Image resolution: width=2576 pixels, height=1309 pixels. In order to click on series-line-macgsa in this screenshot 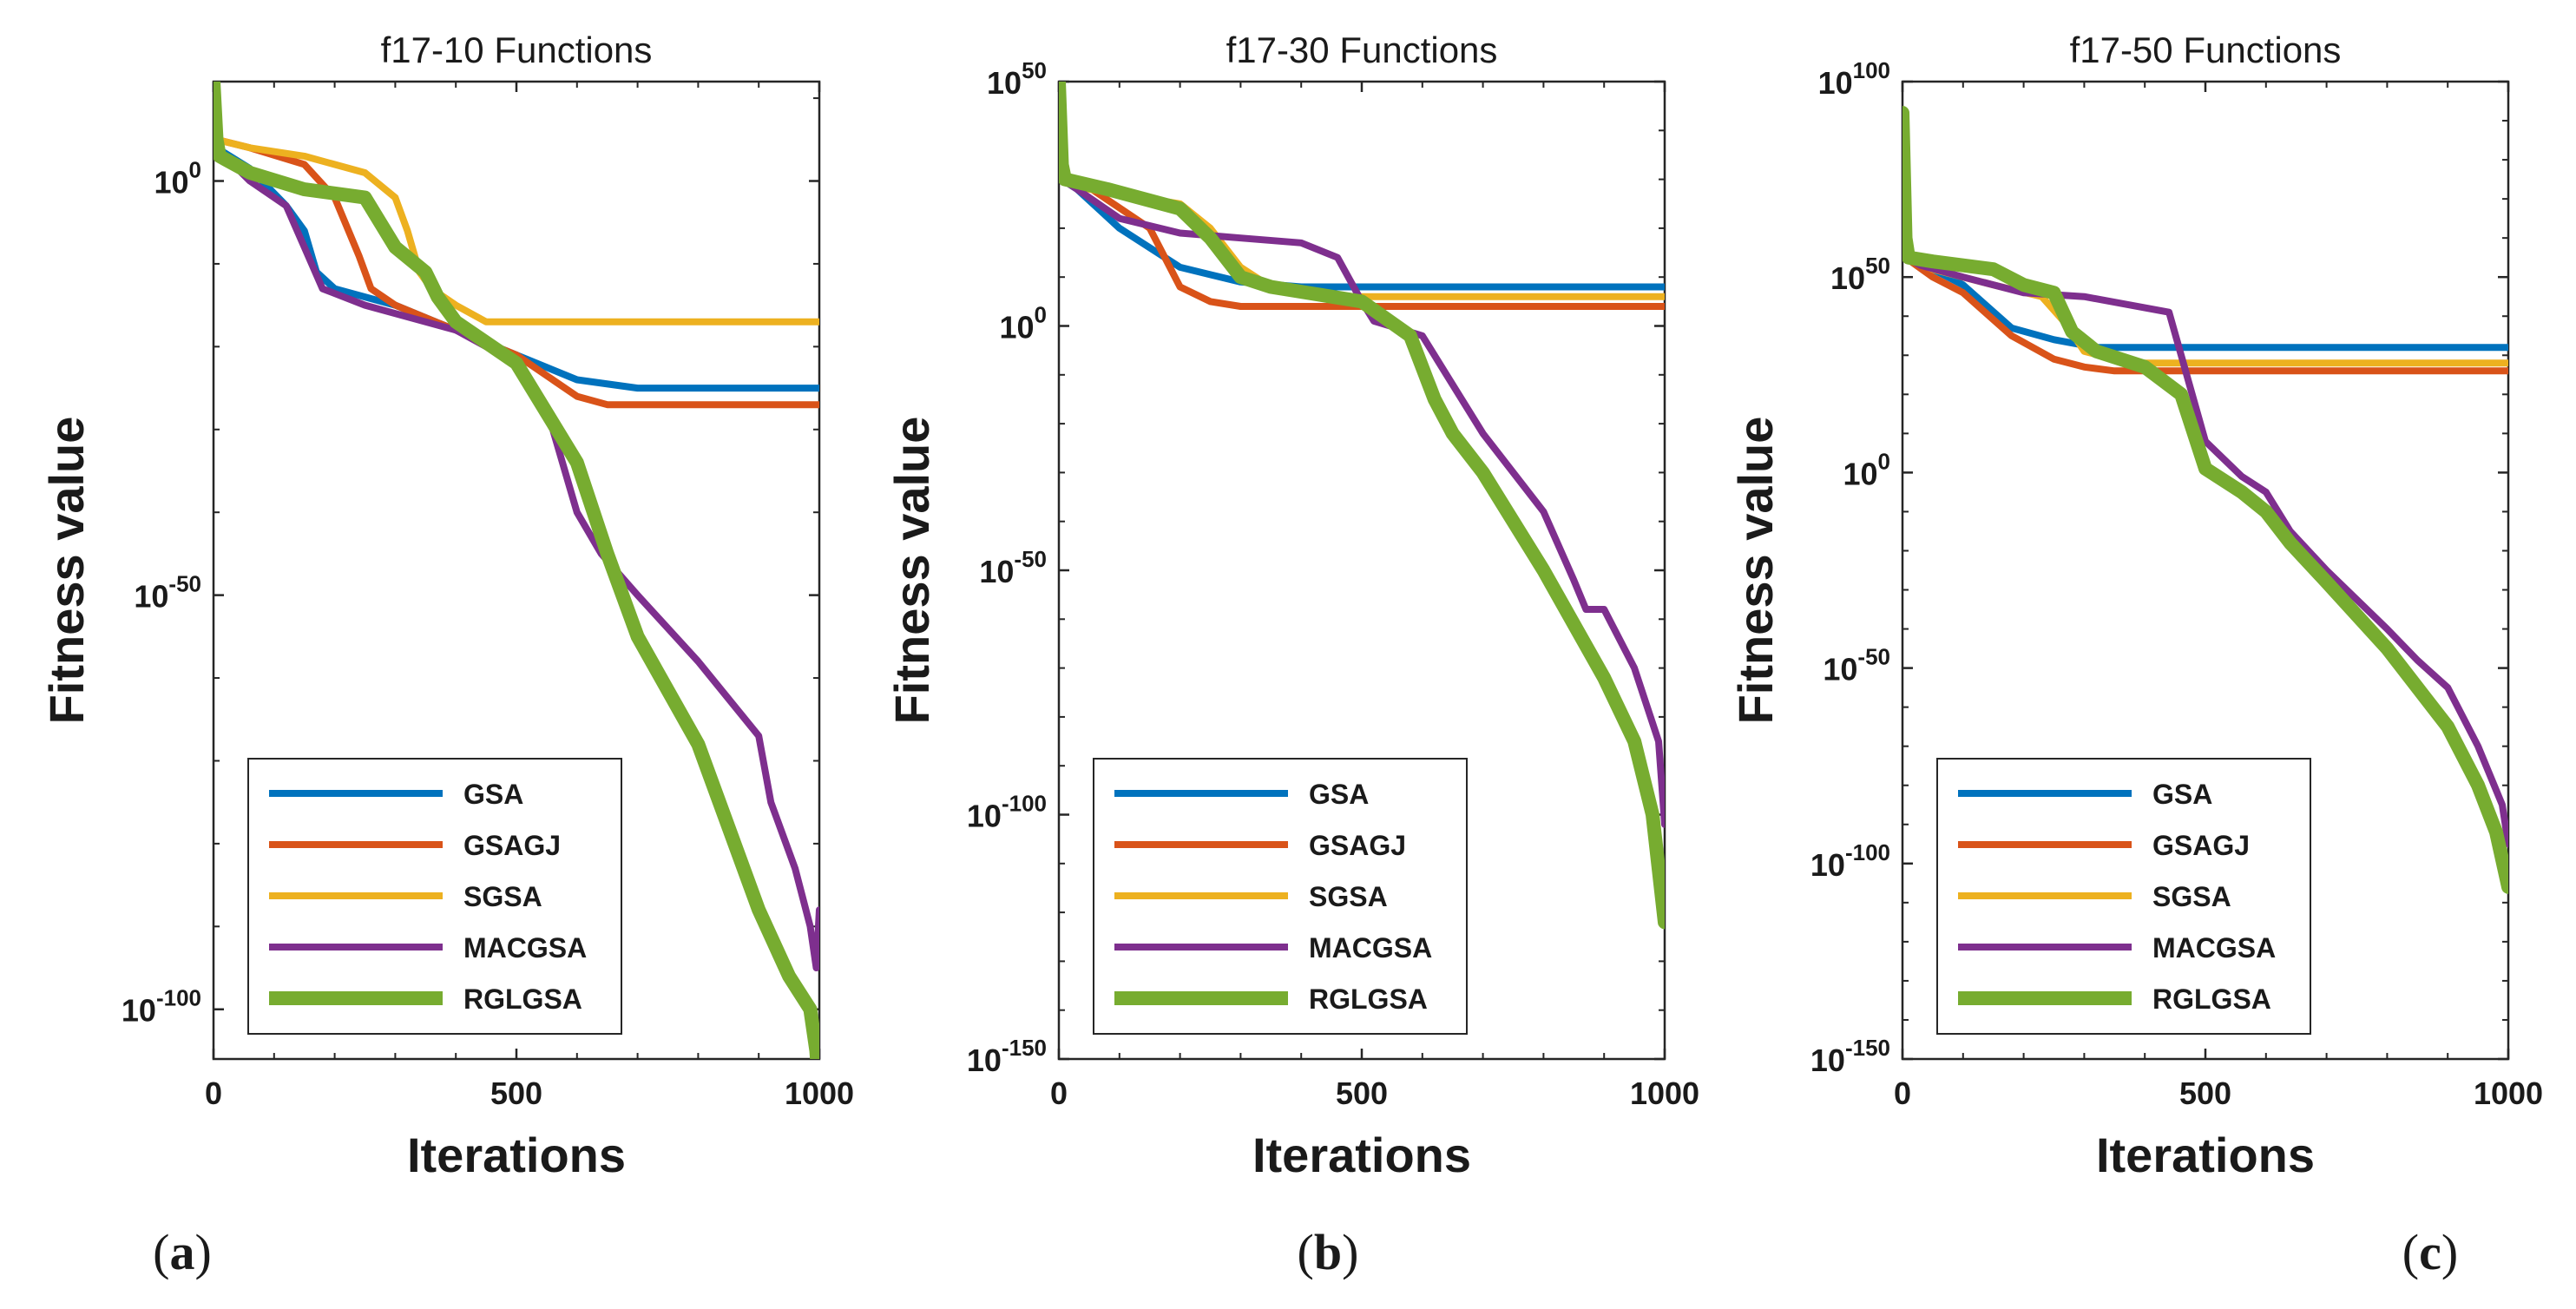, I will do `click(2205, 502)`.